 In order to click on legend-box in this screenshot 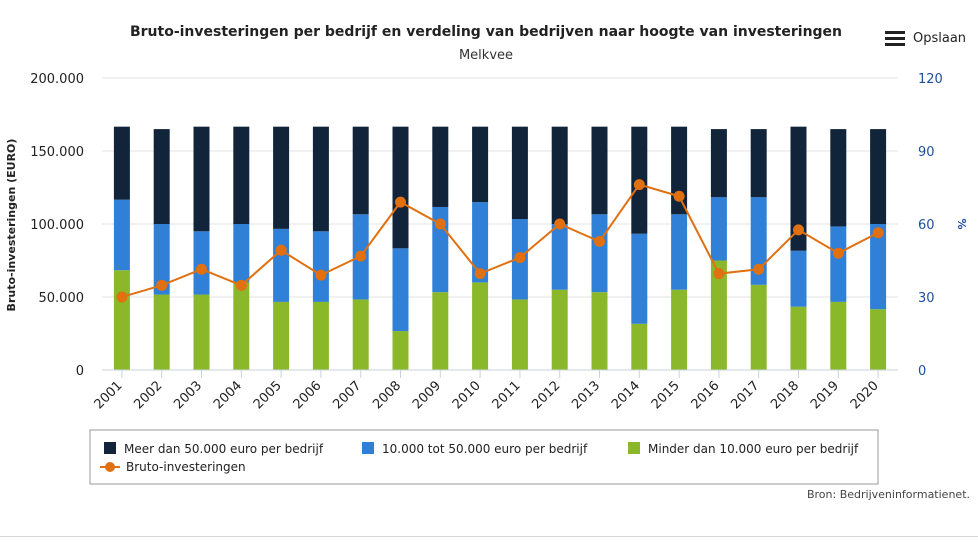, I will do `click(484, 457)`.